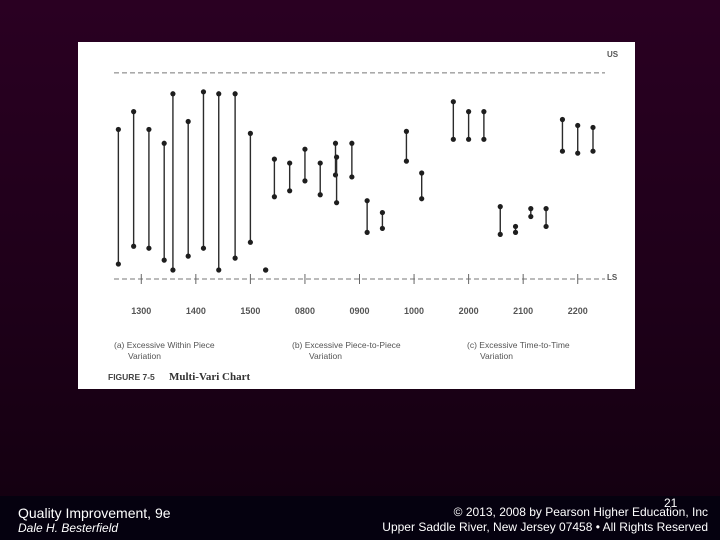 The image size is (720, 540). Describe the element at coordinates (360, 518) in the screenshot. I see `footer-bar` at that location.